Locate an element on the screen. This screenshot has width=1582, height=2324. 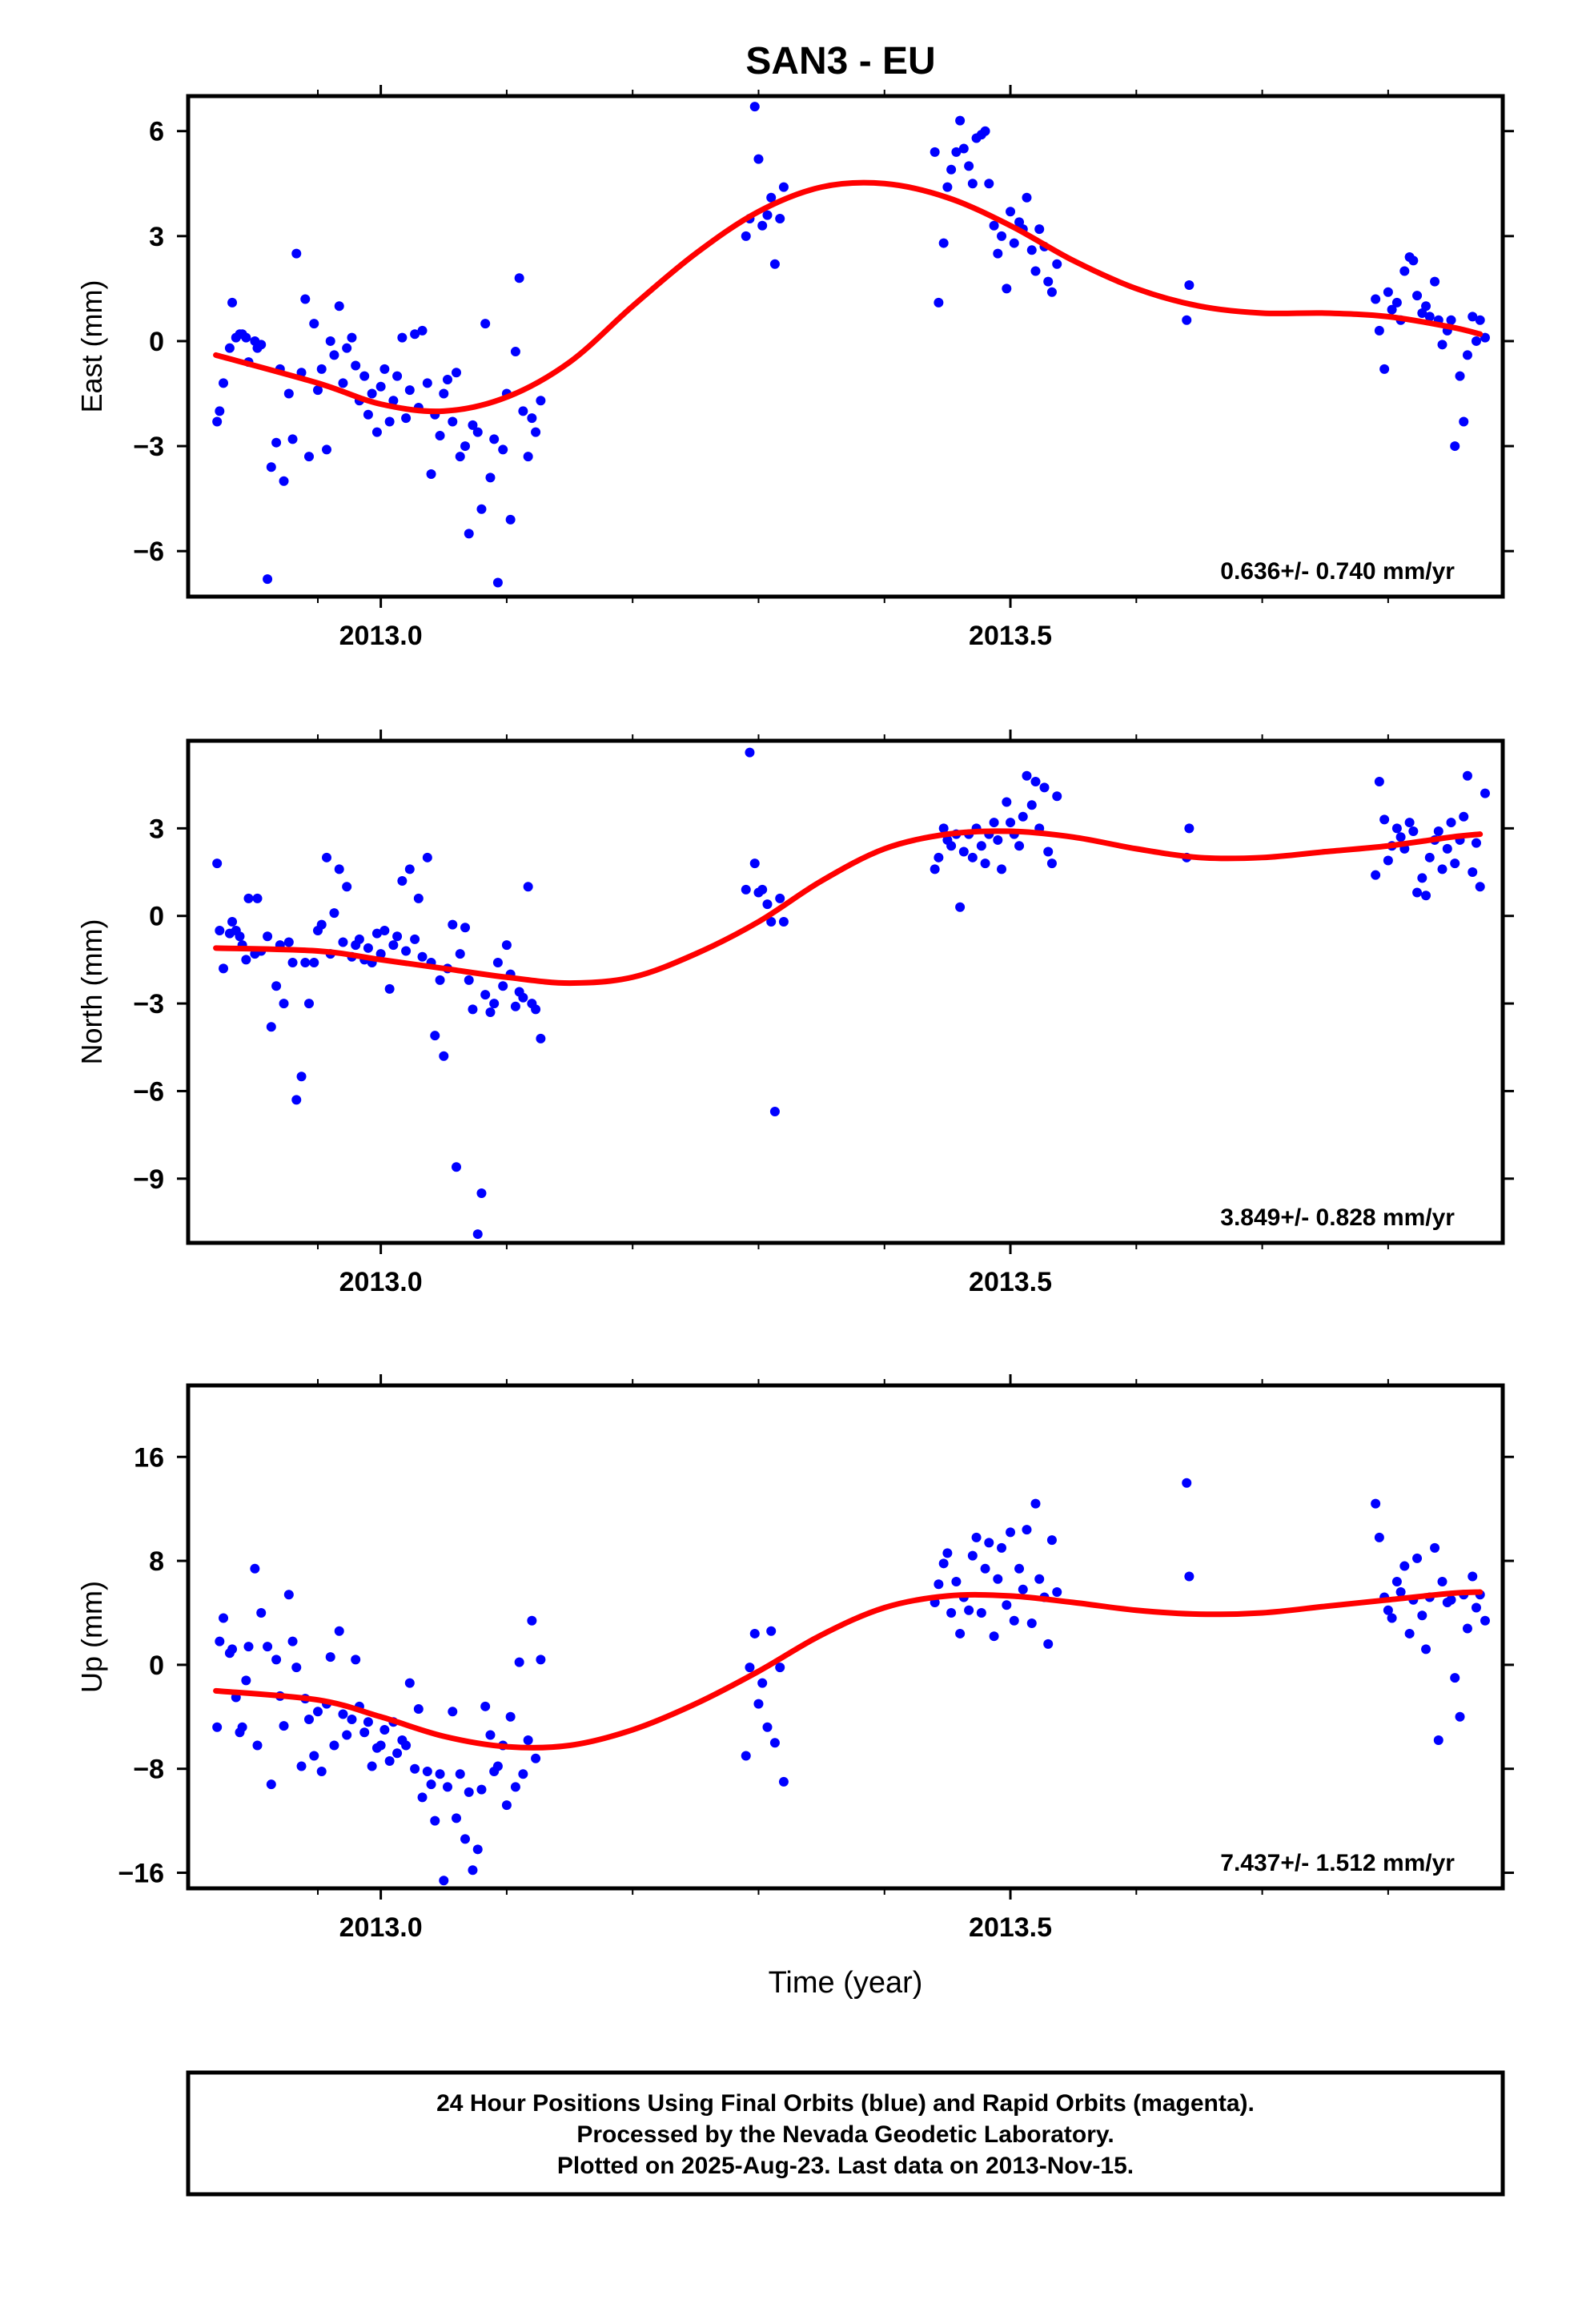
fit-curve is located at coordinates (848, 1670).